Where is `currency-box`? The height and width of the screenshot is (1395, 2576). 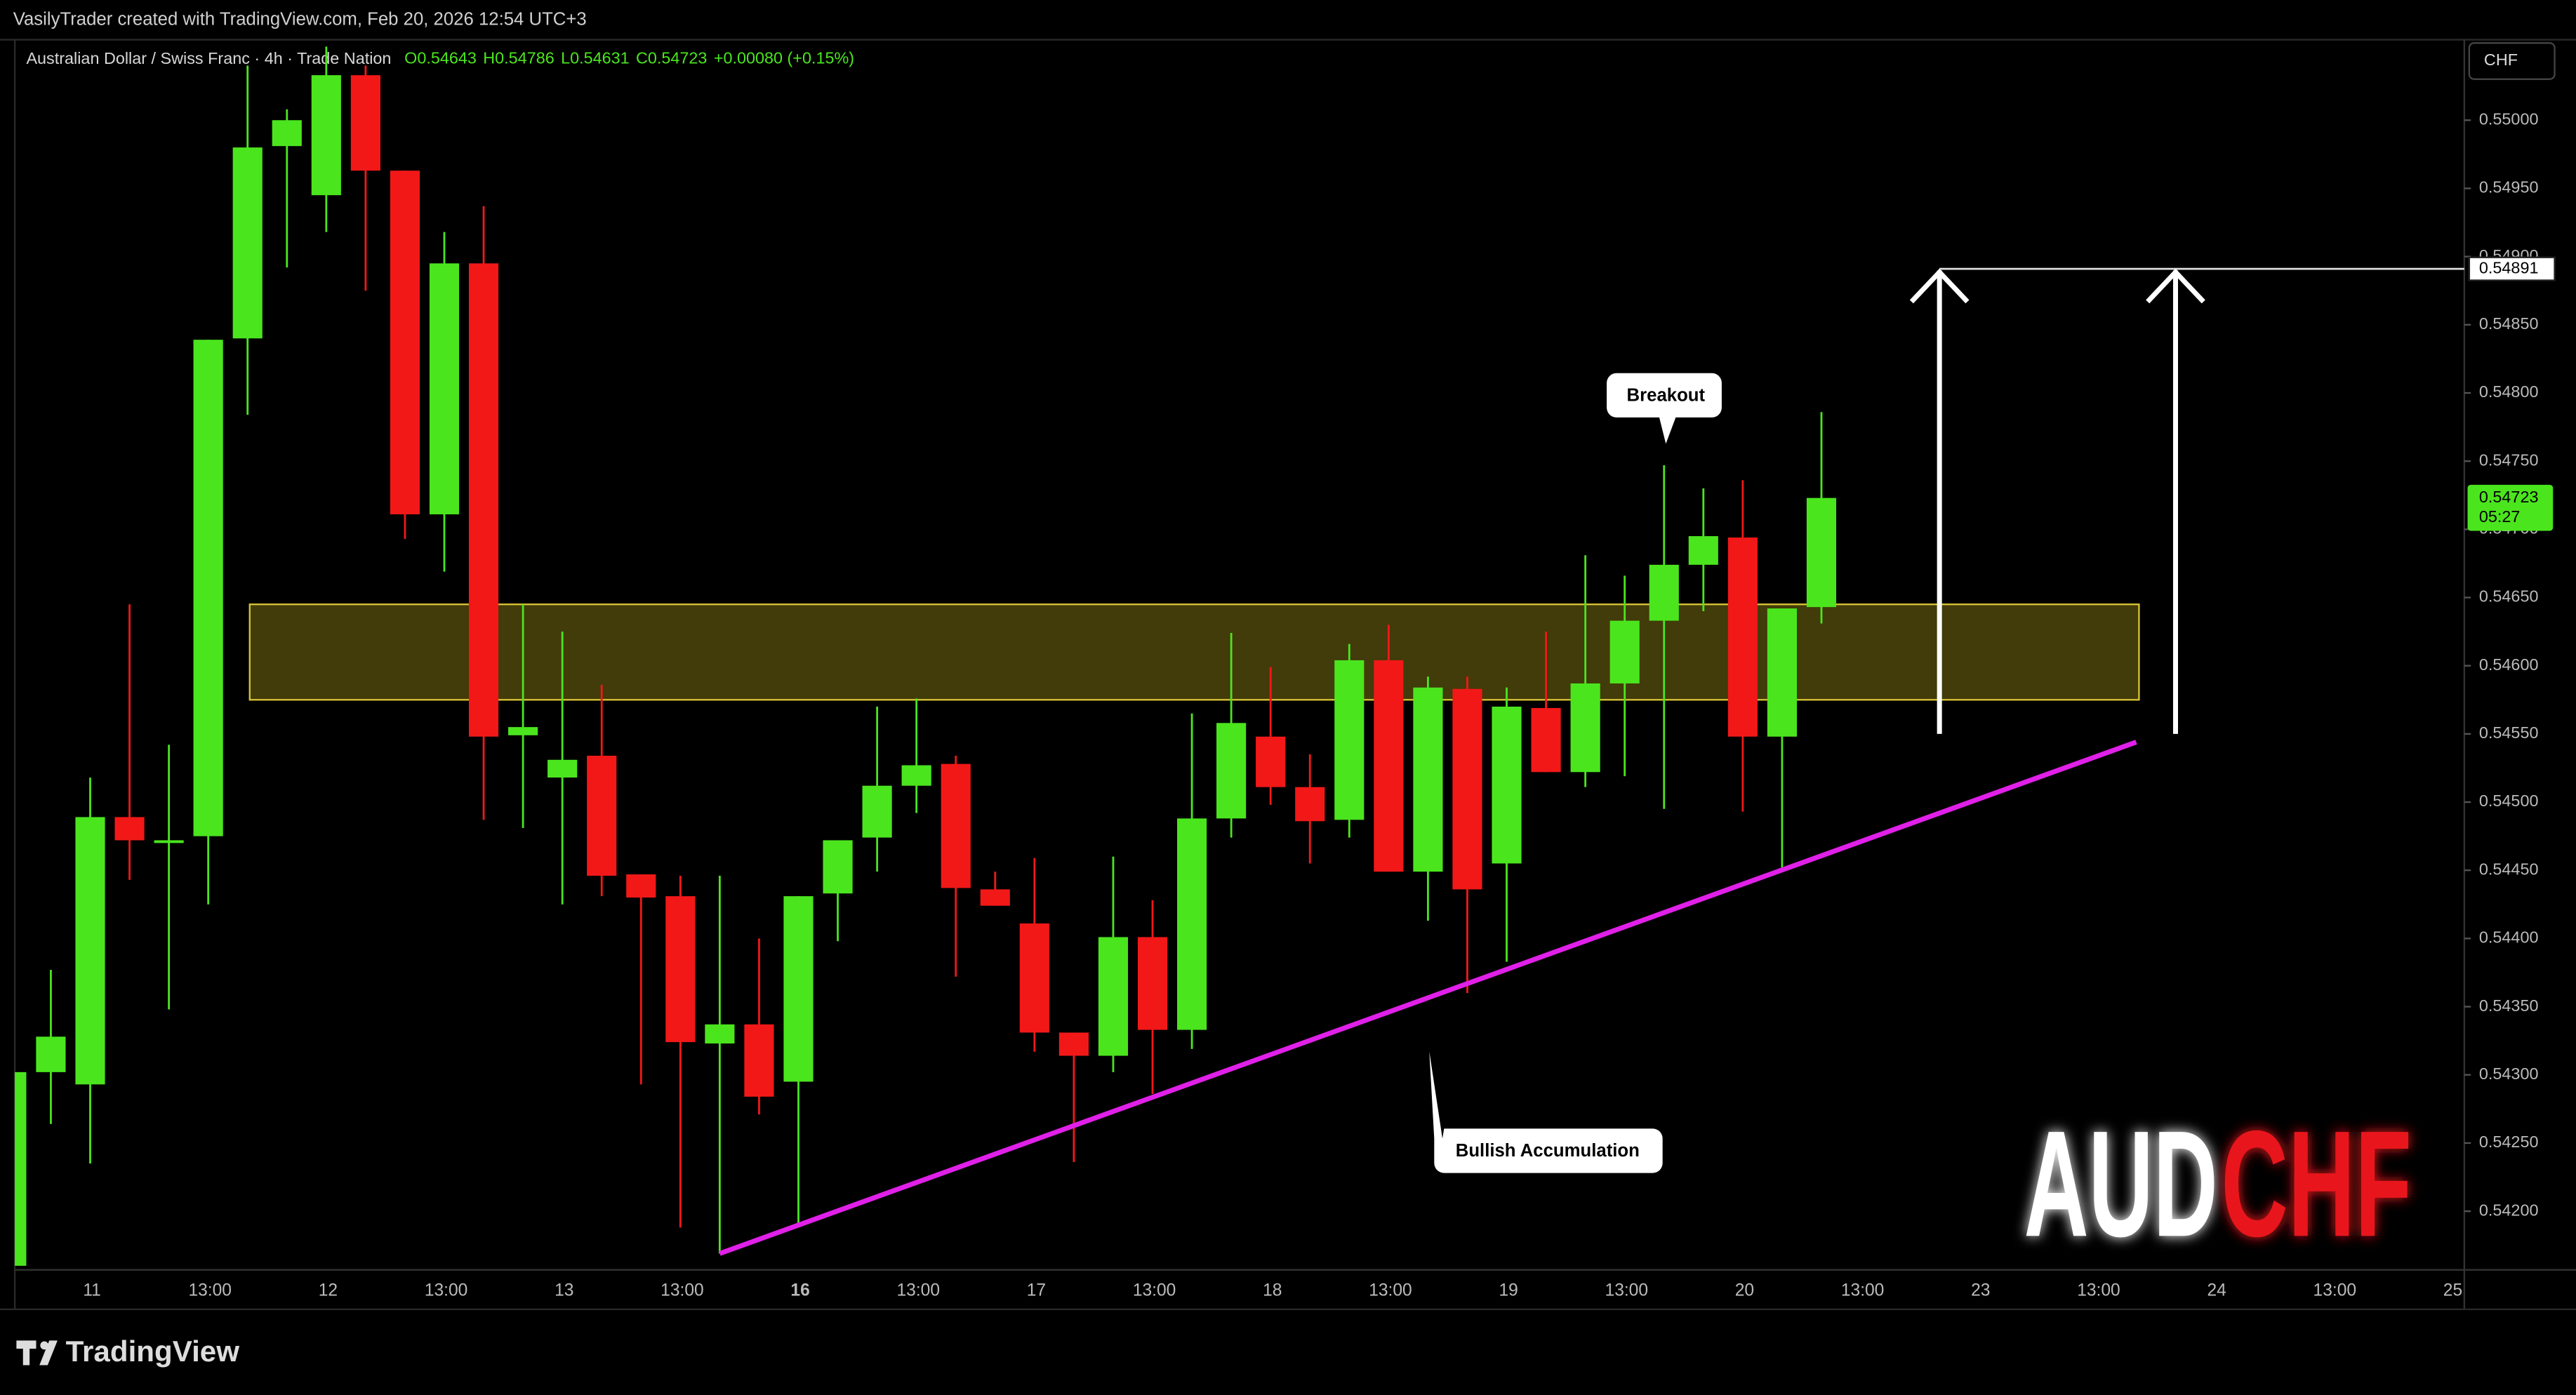
currency-box is located at coordinates (2512, 61).